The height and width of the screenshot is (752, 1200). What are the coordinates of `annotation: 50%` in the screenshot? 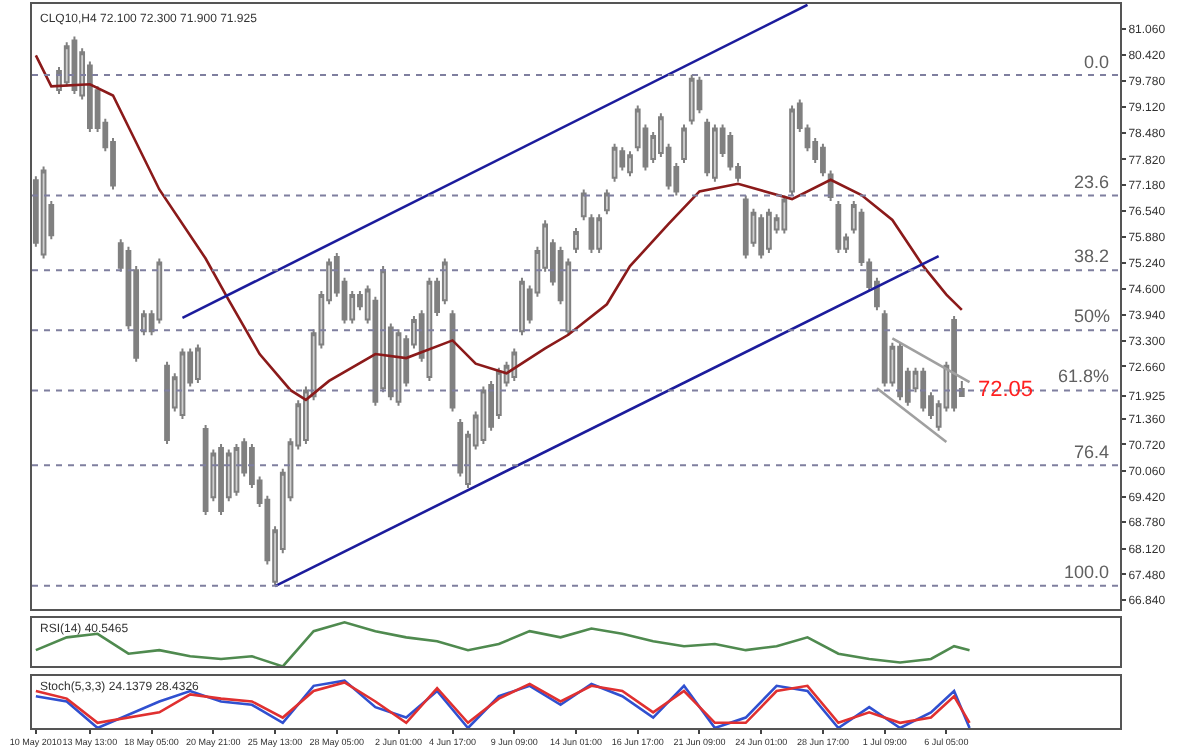 It's located at (1092, 316).